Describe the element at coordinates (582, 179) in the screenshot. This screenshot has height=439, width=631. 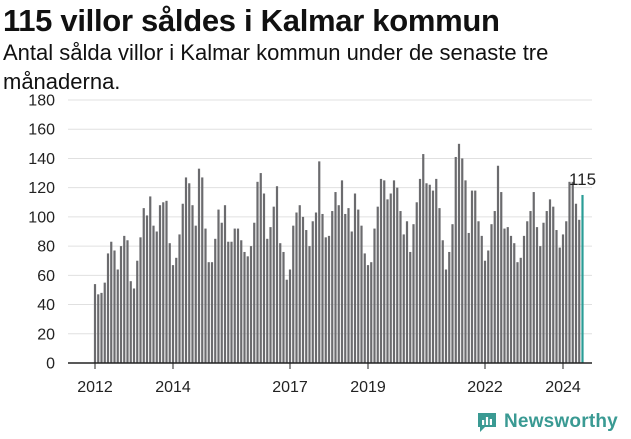
I see `last-value-label: 115` at that location.